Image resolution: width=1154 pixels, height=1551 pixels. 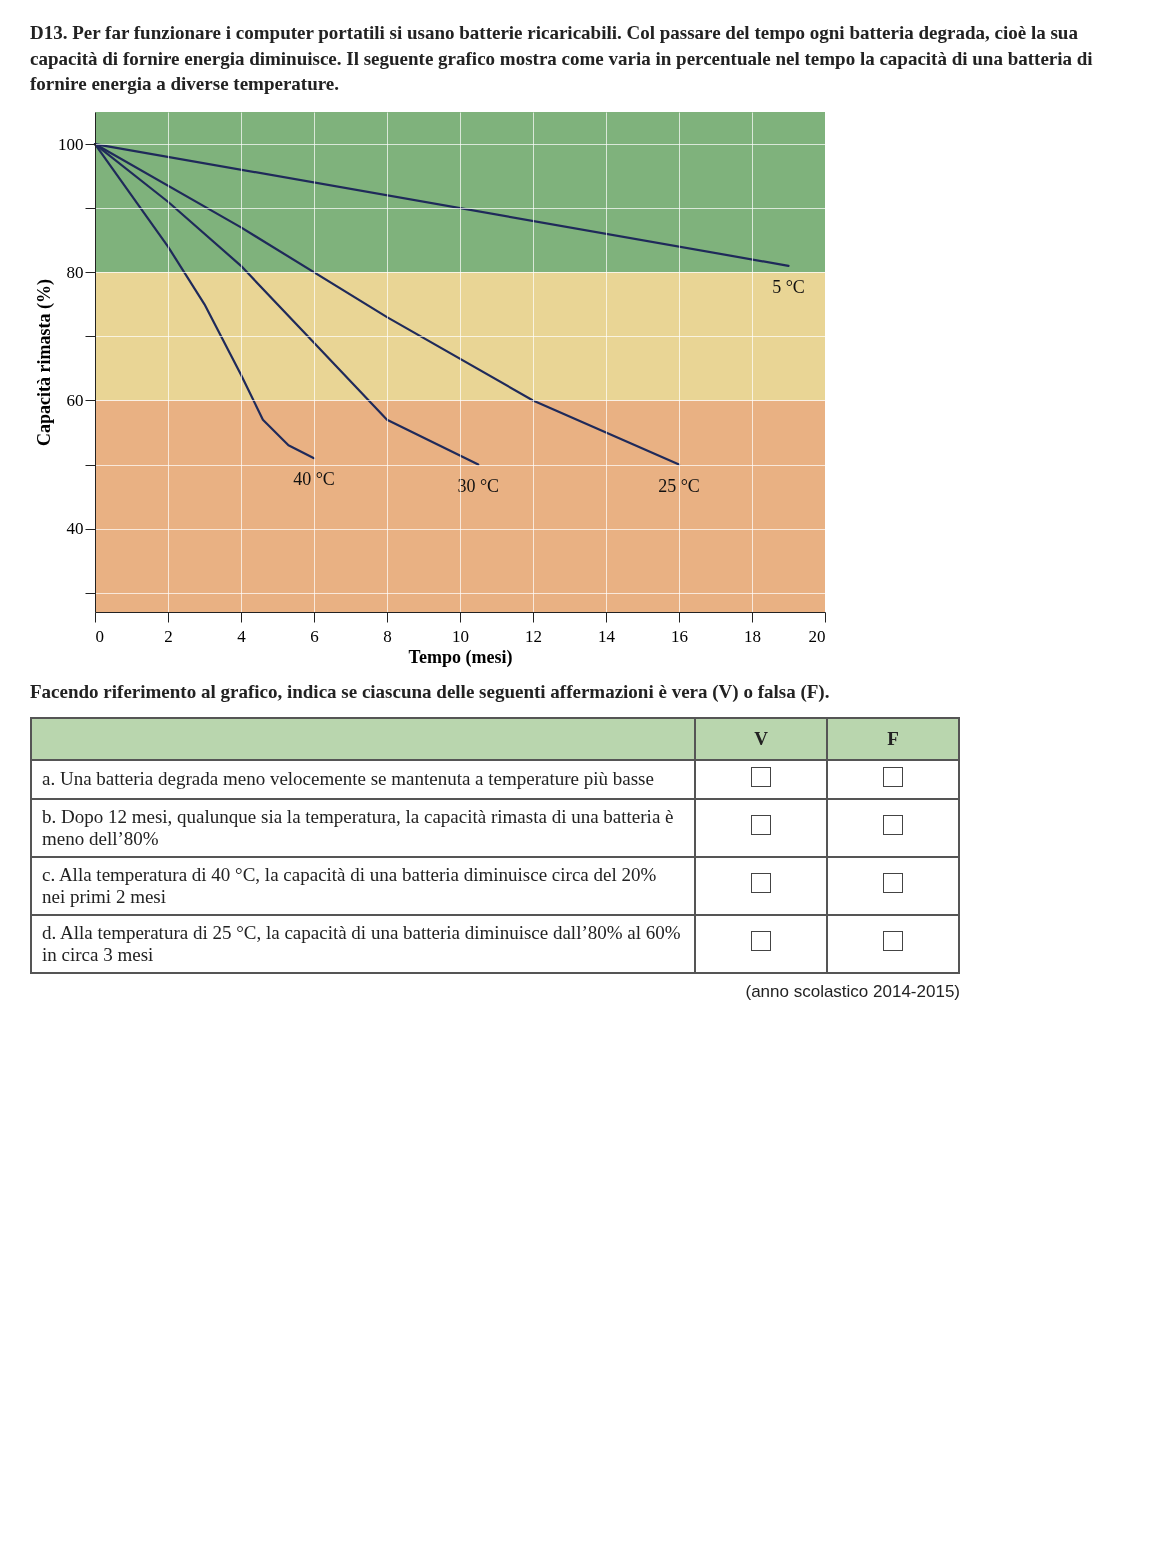 What do you see at coordinates (363, 885) in the screenshot?
I see `text: c. Alla temperatura di 40 °C, la capacità di una batteria diminuisce circa del 20% nei primi 2 mesi` at bounding box center [363, 885].